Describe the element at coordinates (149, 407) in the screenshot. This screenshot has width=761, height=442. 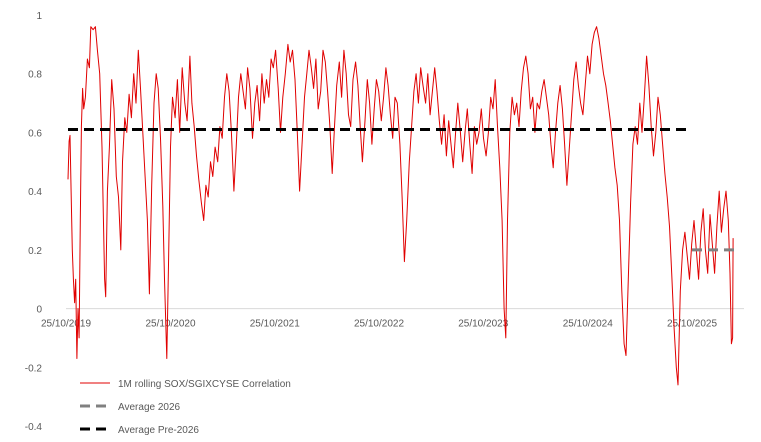
I see `legend-label: Average 2026` at that location.